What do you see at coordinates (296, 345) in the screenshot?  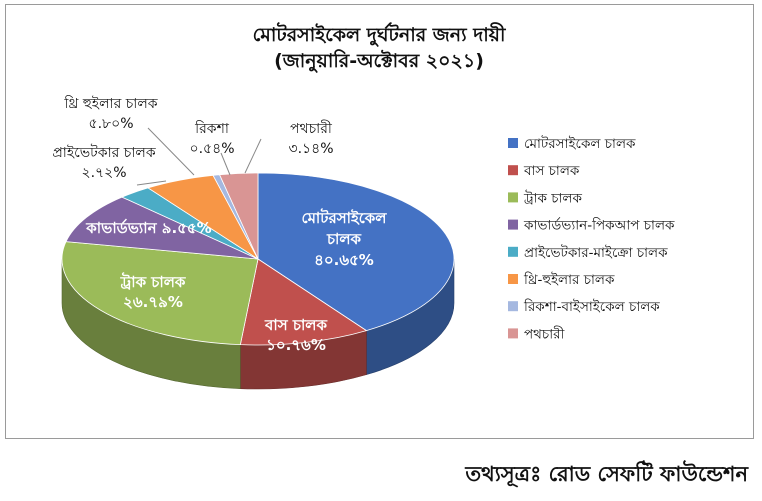 I see `slice-pct-1: ১০.৭৬%` at bounding box center [296, 345].